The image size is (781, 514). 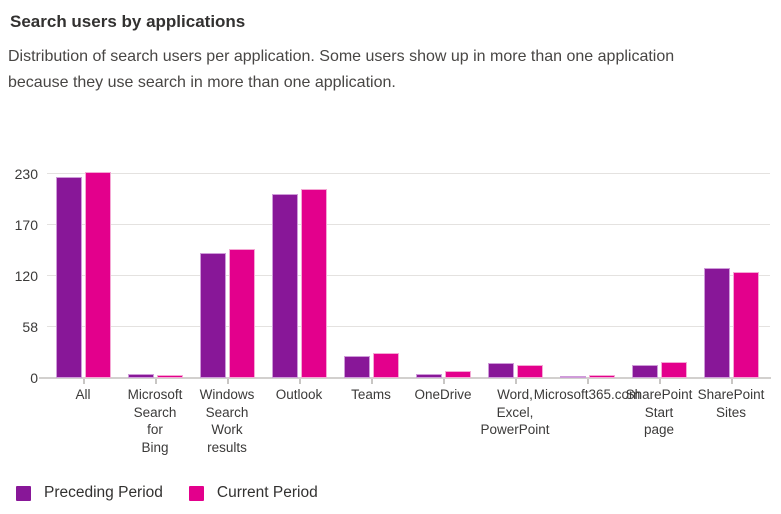 What do you see at coordinates (103, 492) in the screenshot?
I see `legend-label: Preceding Period` at bounding box center [103, 492].